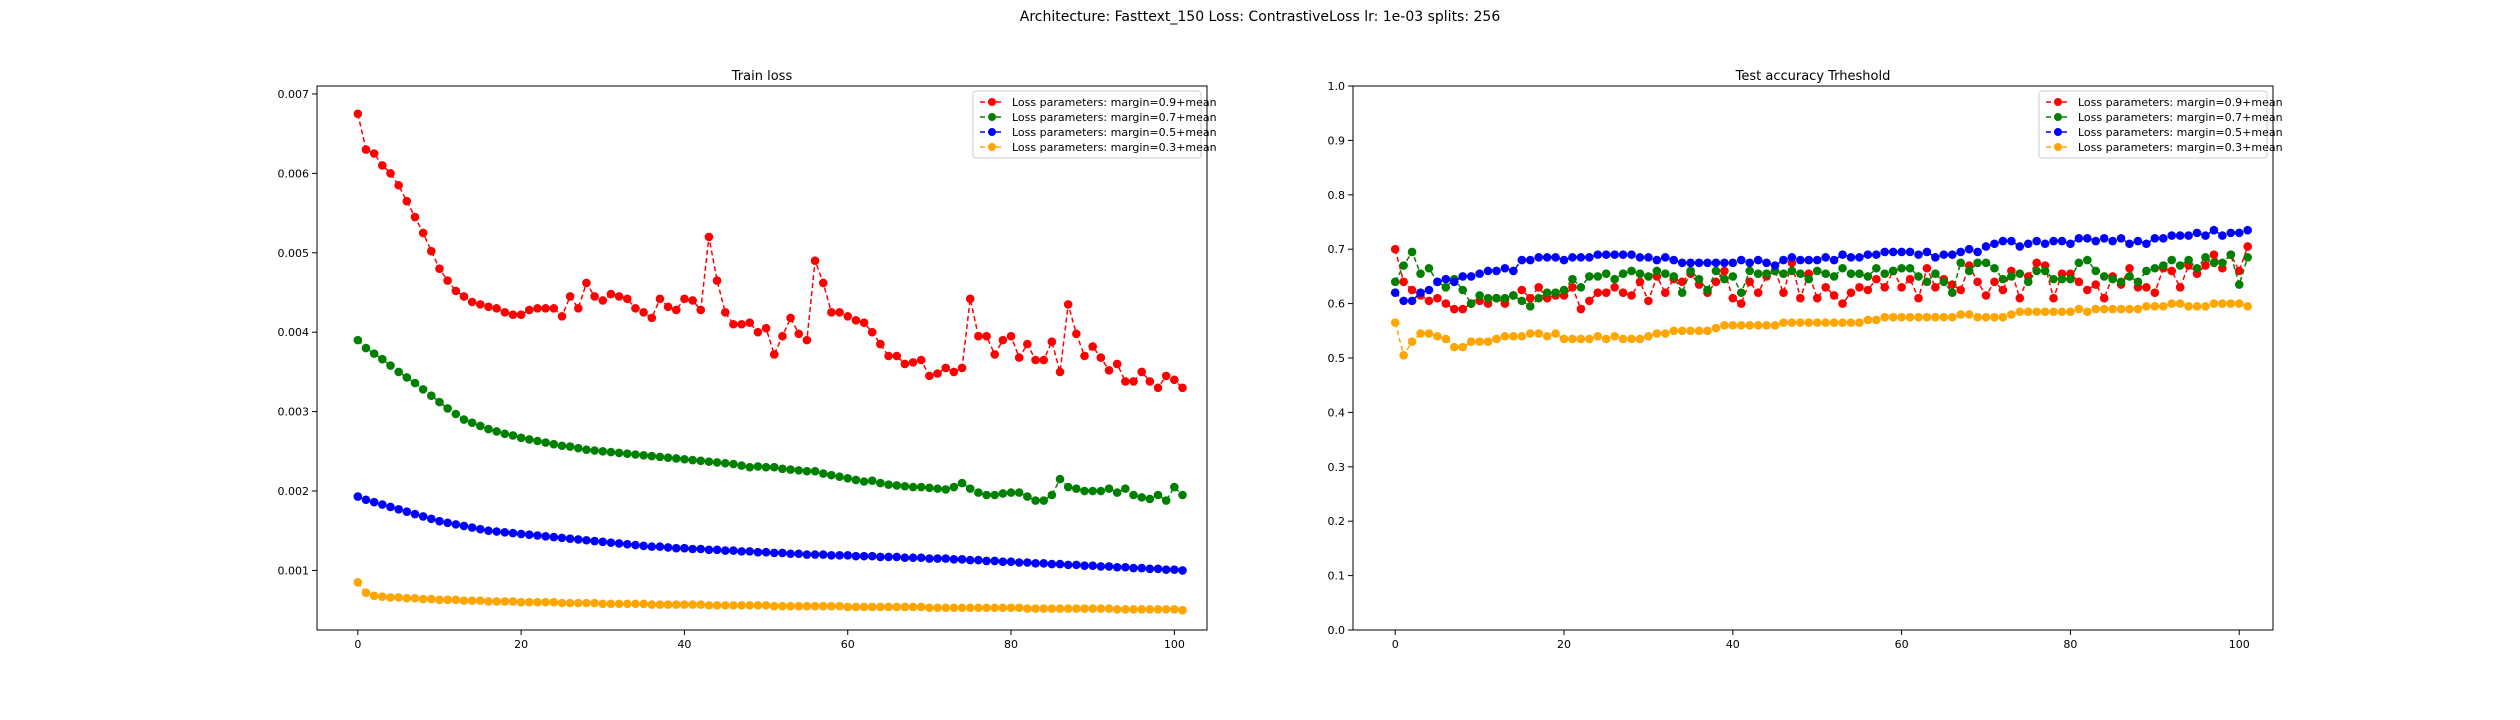 The image size is (2520, 720). I want to click on train-loss-xtick-label: 60, so click(848, 644).